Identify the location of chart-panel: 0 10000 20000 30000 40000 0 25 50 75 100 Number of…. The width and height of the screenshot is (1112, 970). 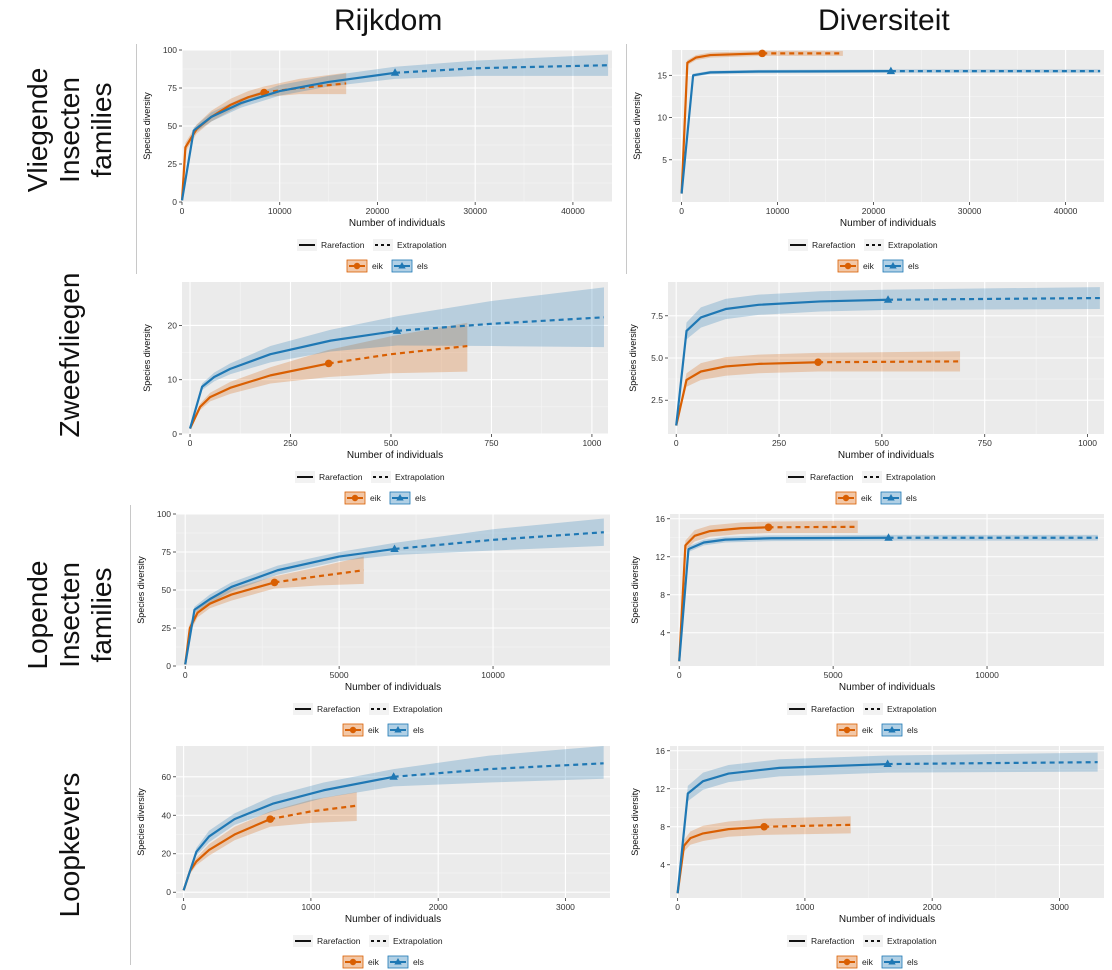
(378, 159).